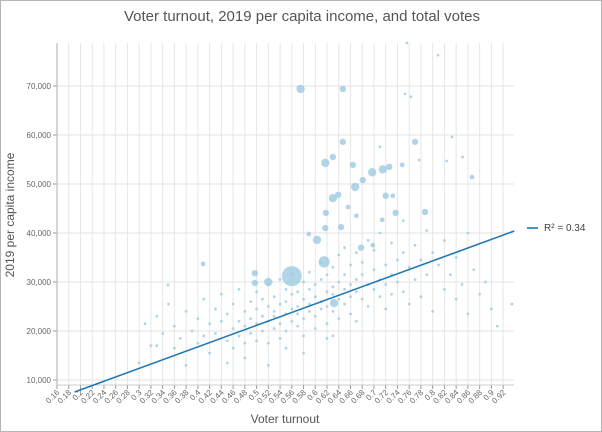 This screenshot has height=432, width=602. What do you see at coordinates (39, 86) in the screenshot?
I see `y-tick-label: 70,000` at bounding box center [39, 86].